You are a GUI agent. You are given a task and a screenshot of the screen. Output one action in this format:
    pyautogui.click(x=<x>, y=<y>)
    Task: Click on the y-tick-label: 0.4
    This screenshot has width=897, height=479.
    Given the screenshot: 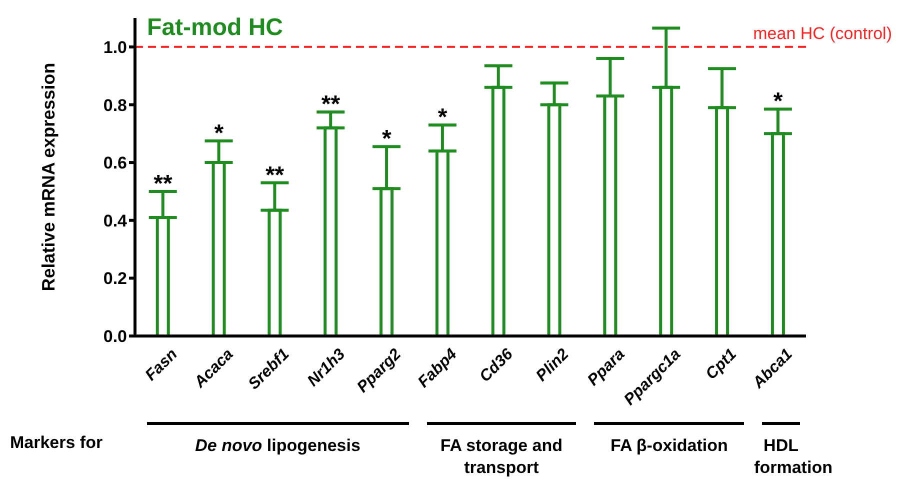 What is the action you would take?
    pyautogui.click(x=115, y=220)
    